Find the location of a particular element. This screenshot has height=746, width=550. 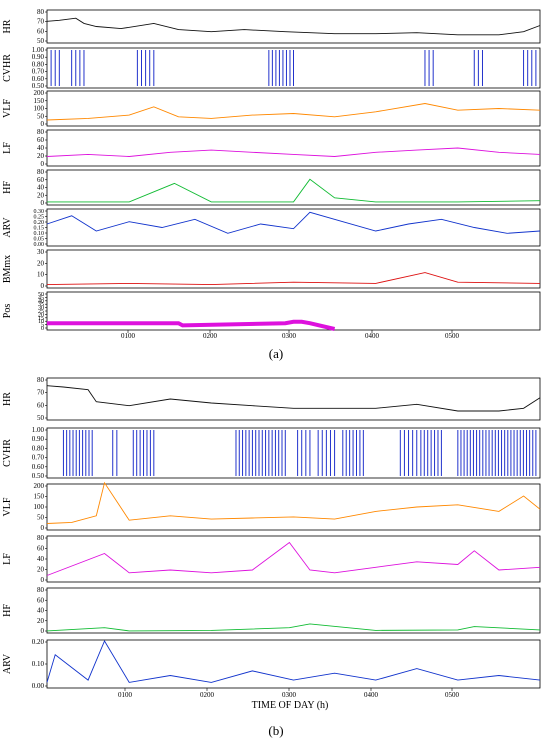

ytick-label: 0.30 is located at coordinates (39, 212).